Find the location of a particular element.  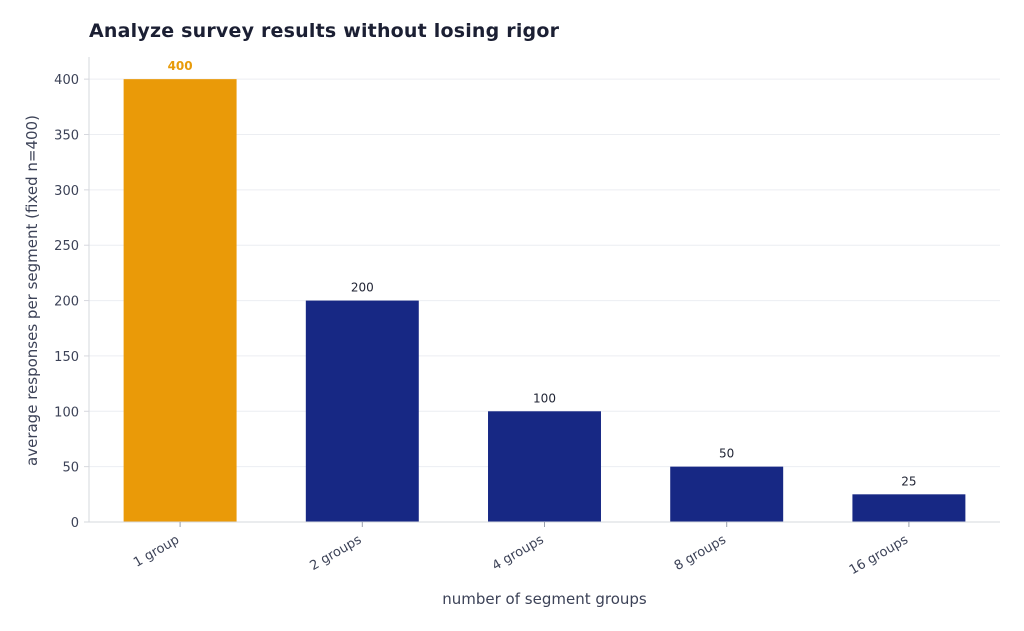

x-tick-label: 16 groups is located at coordinates (879, 555).